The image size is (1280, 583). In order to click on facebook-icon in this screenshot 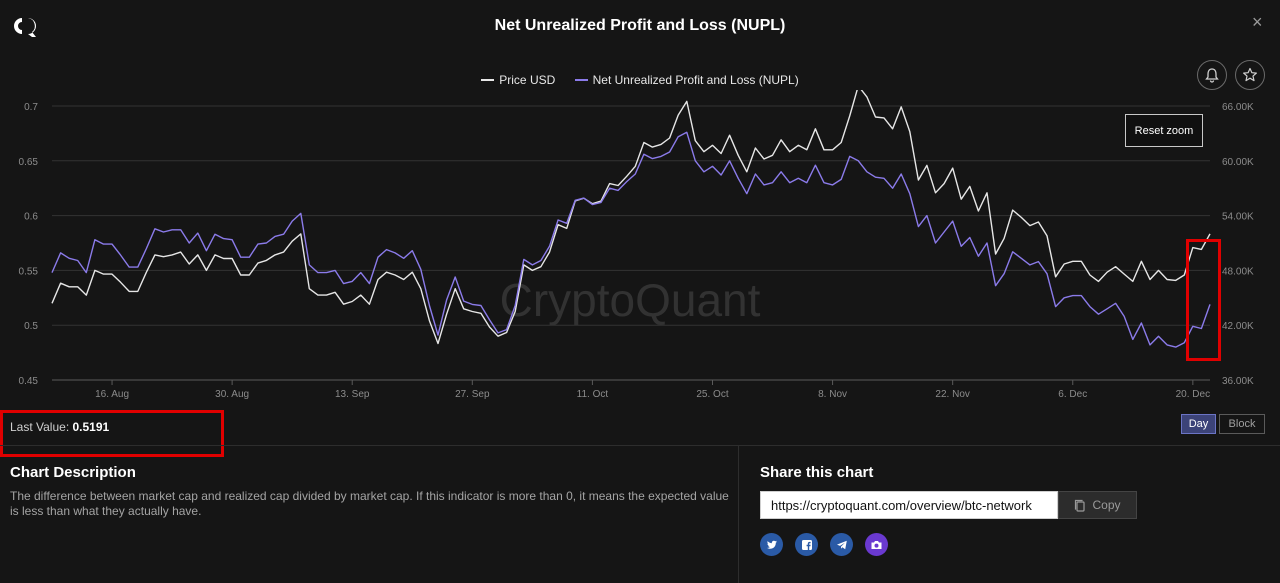, I will do `click(806, 544)`.